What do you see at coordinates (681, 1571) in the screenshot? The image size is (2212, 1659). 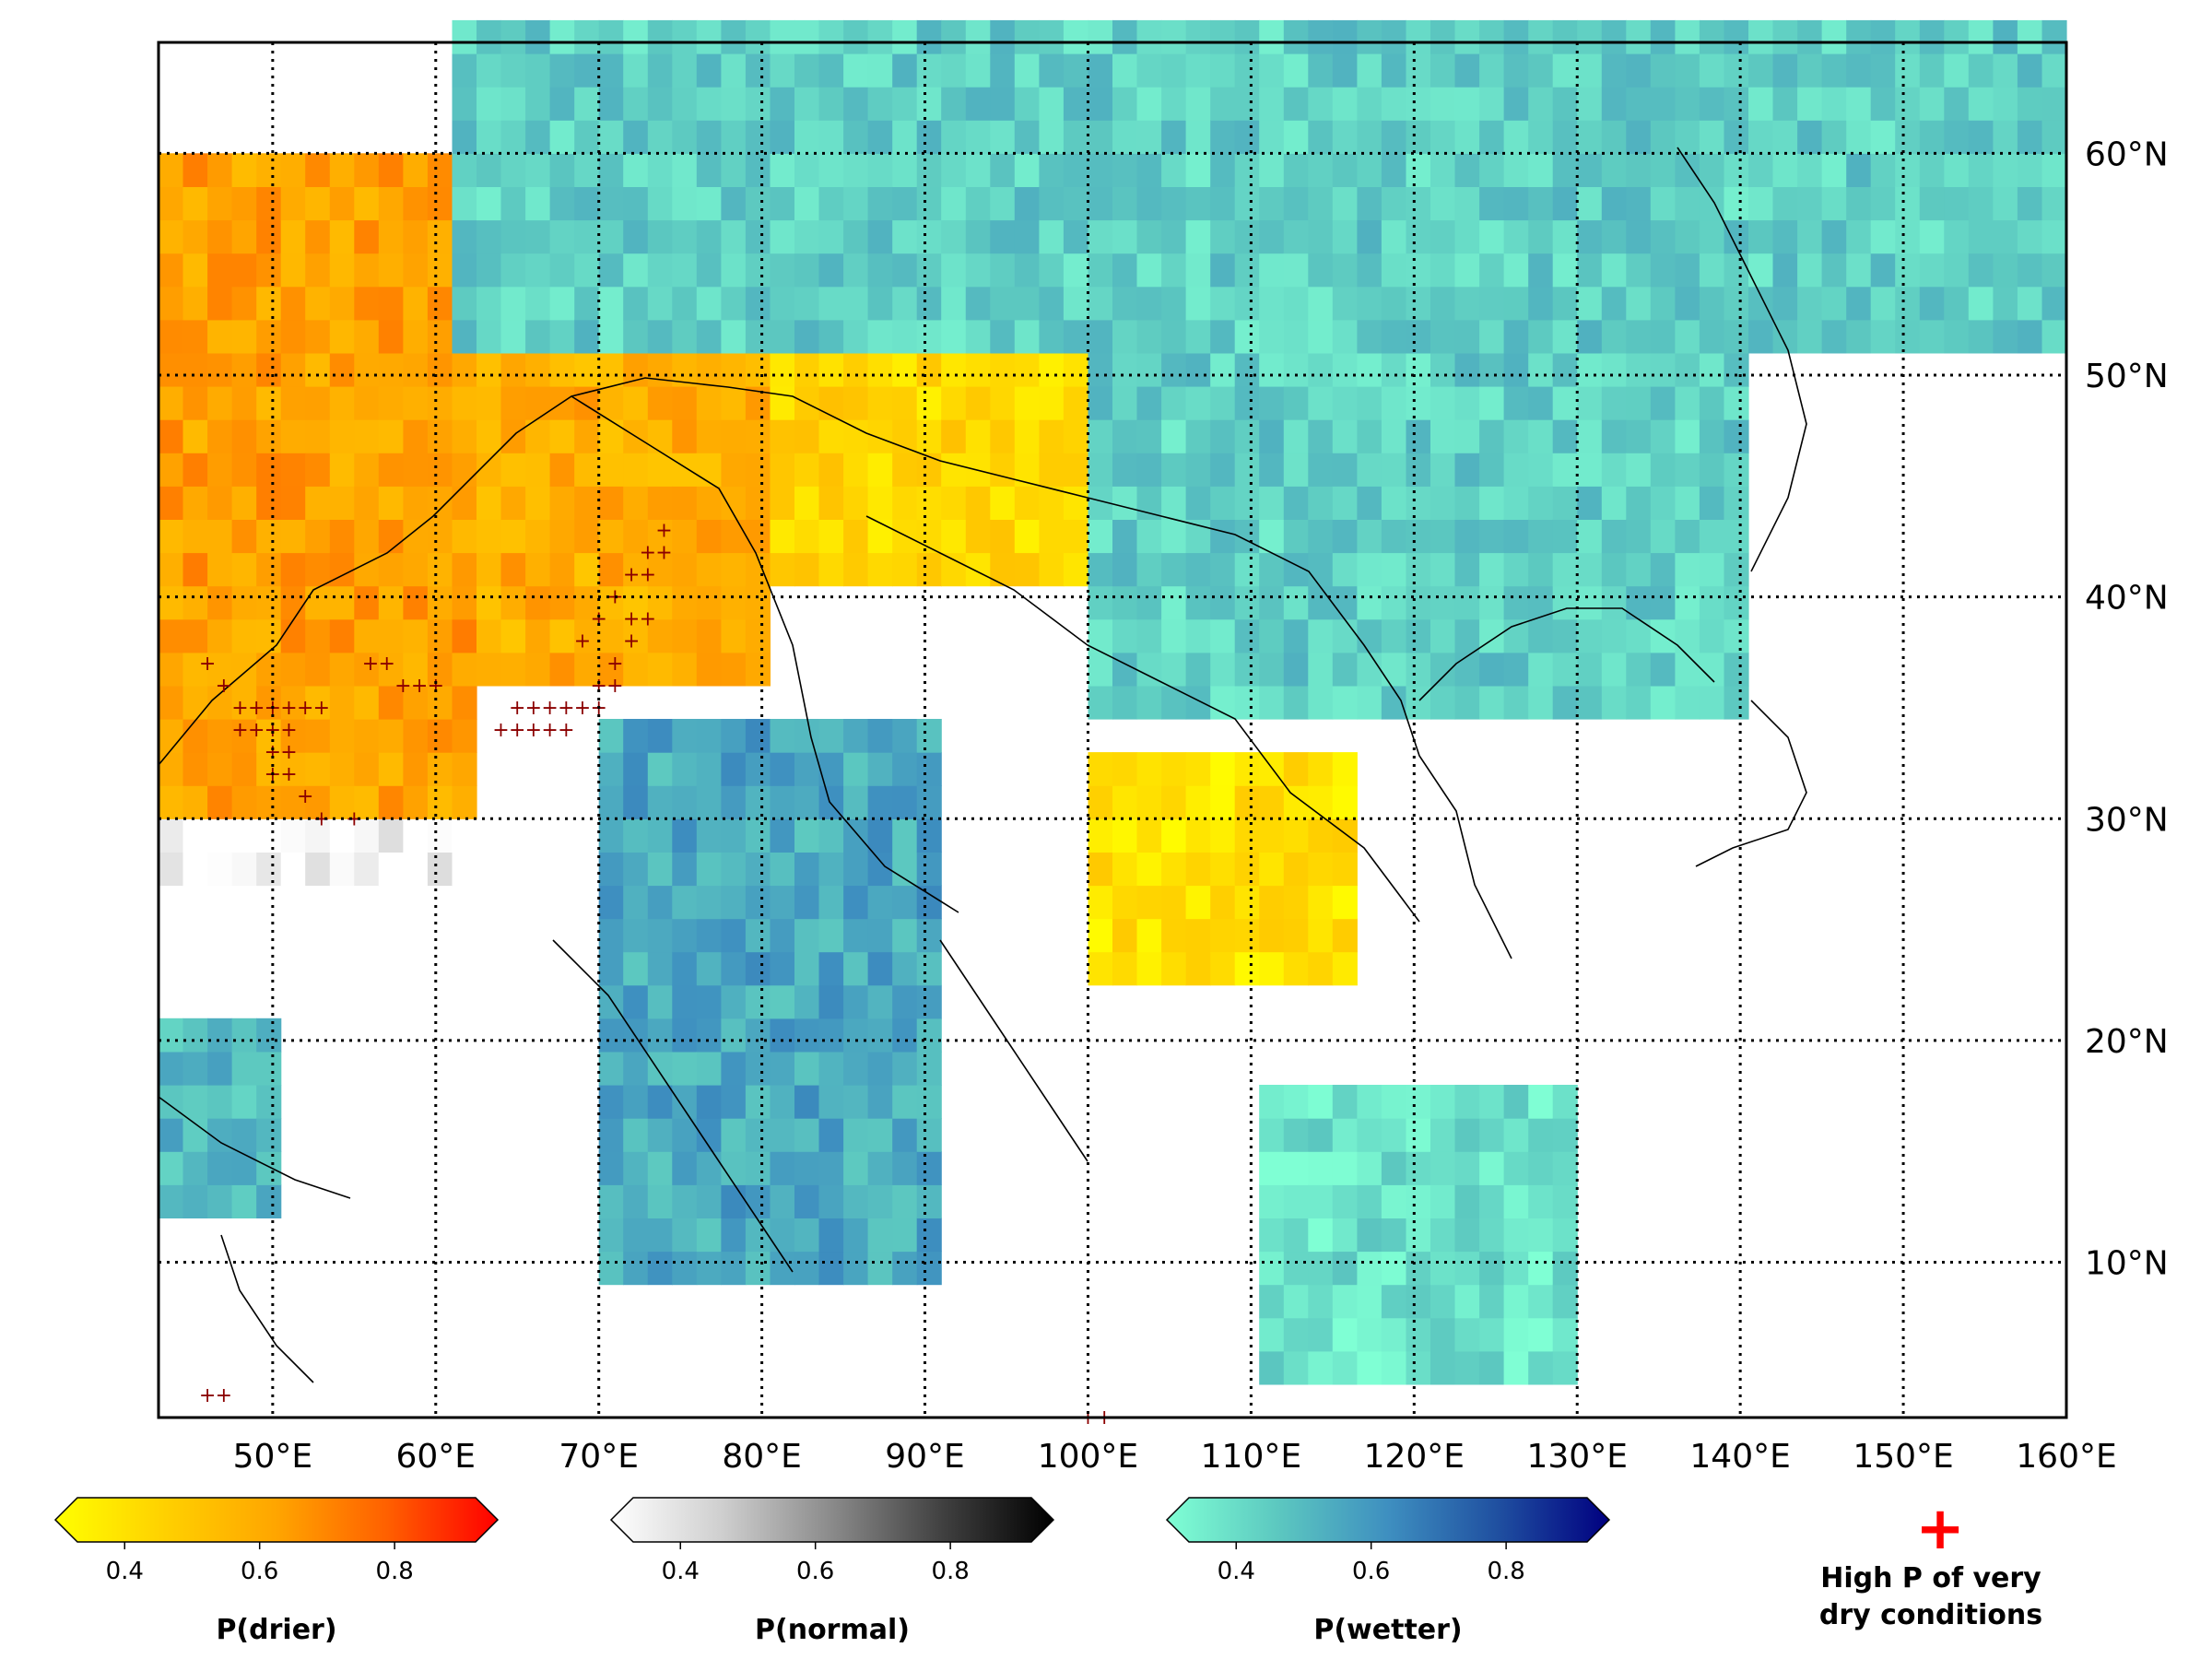 I see `colorbar-tick-label: 0.4` at bounding box center [681, 1571].